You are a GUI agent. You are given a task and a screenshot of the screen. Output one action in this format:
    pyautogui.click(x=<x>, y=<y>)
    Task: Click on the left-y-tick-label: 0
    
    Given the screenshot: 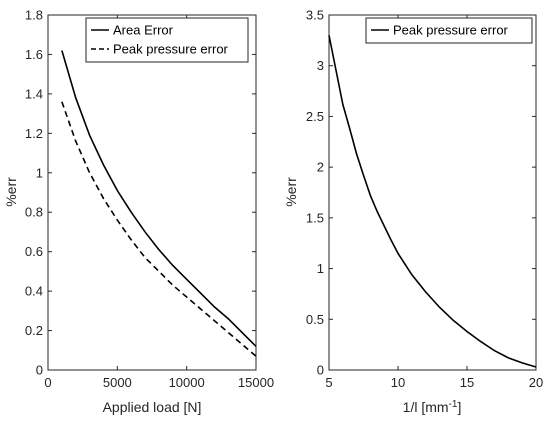 What is the action you would take?
    pyautogui.click(x=39, y=370)
    